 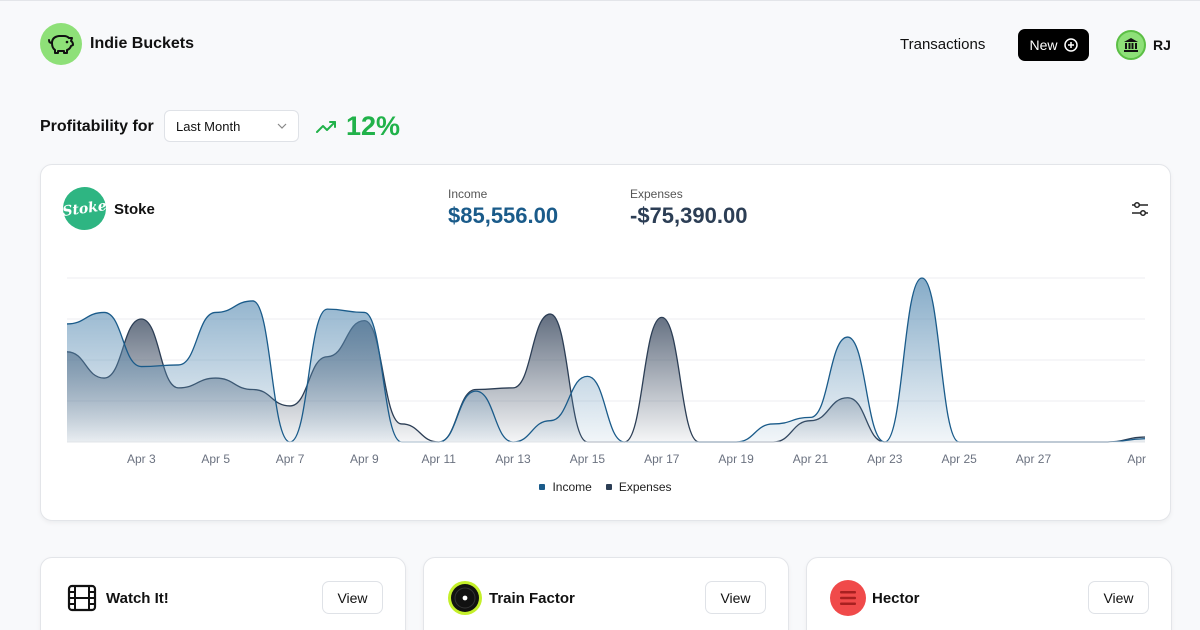 I want to click on income-value: $85,556.00, so click(x=503, y=215).